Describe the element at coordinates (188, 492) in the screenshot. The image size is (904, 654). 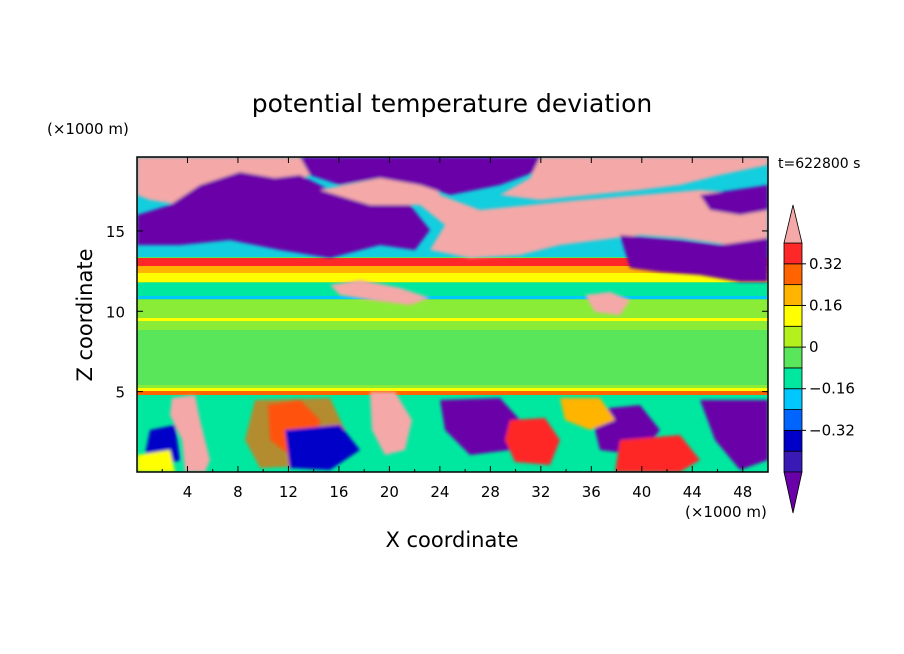
I see `x-tick-label: 4` at that location.